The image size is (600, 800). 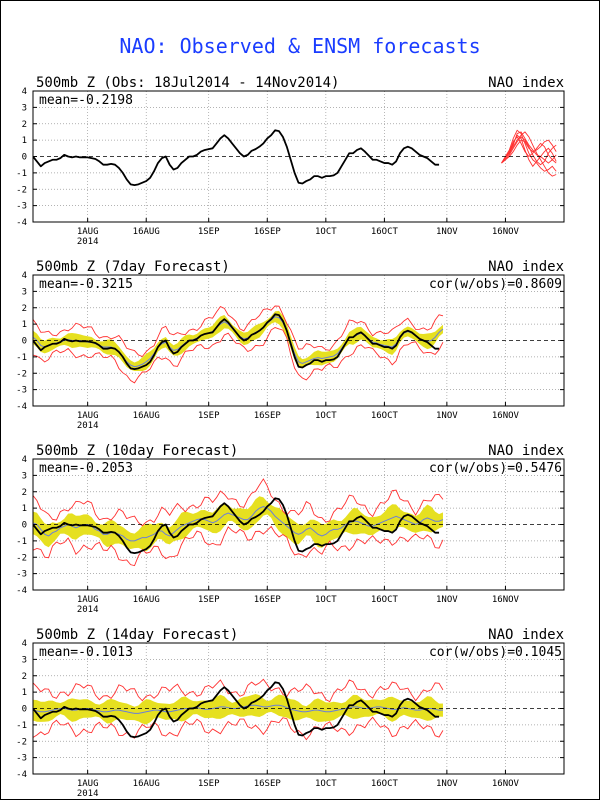 I want to click on panel-mean-label: mean=-0.2053, so click(x=86, y=468).